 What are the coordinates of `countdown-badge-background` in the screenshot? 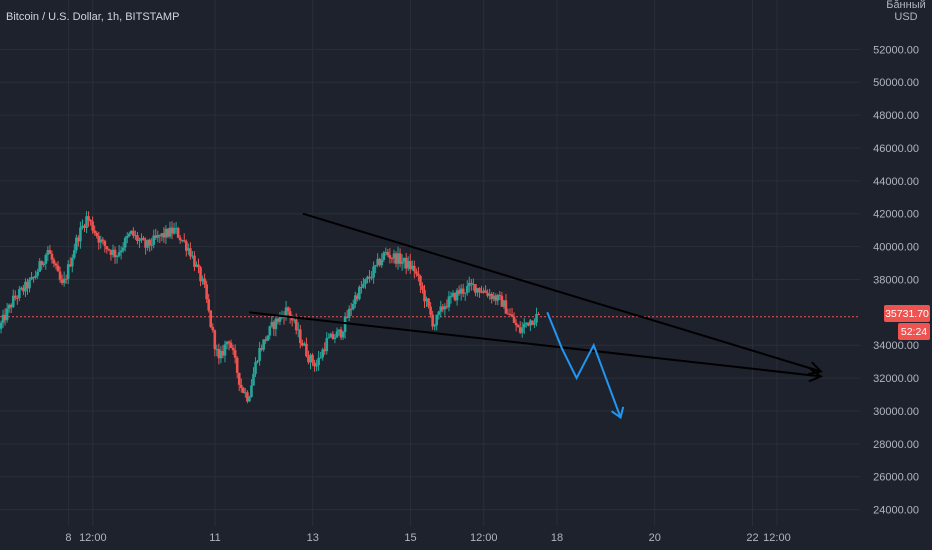 It's located at (914, 331).